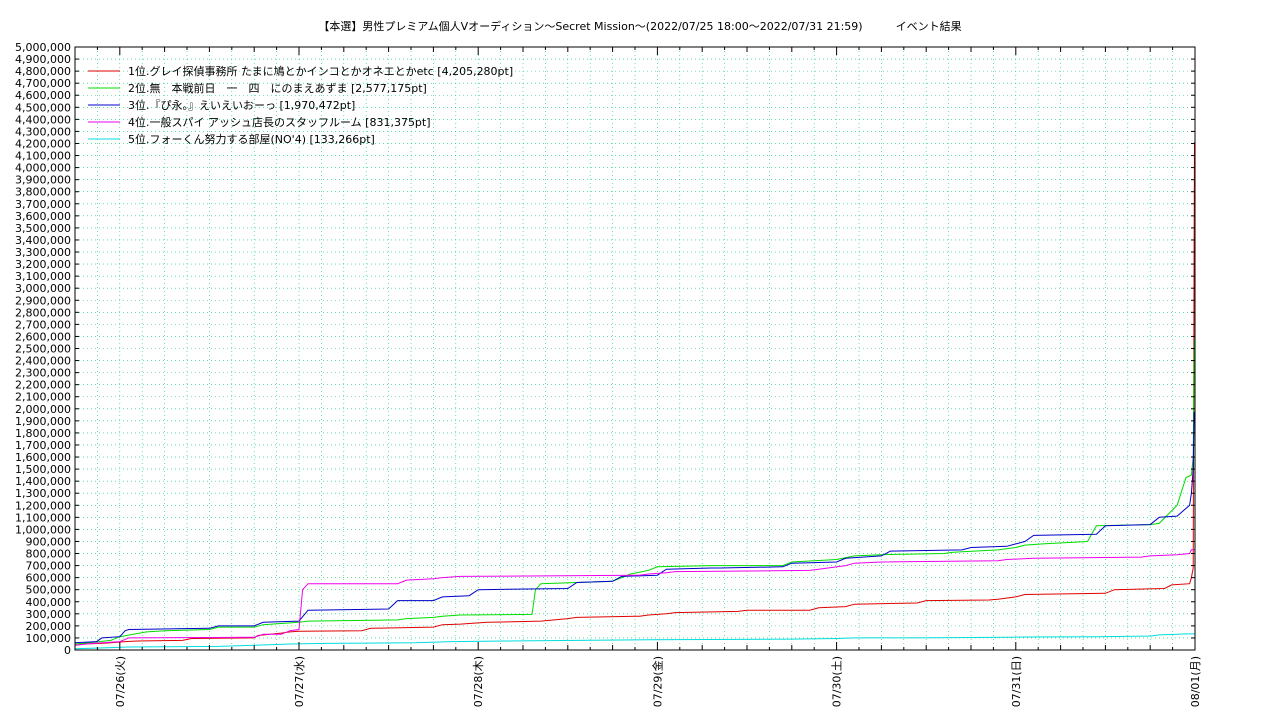  Describe the element at coordinates (43, 119) in the screenshot. I see `y-tick-label: 4,400,000` at that location.